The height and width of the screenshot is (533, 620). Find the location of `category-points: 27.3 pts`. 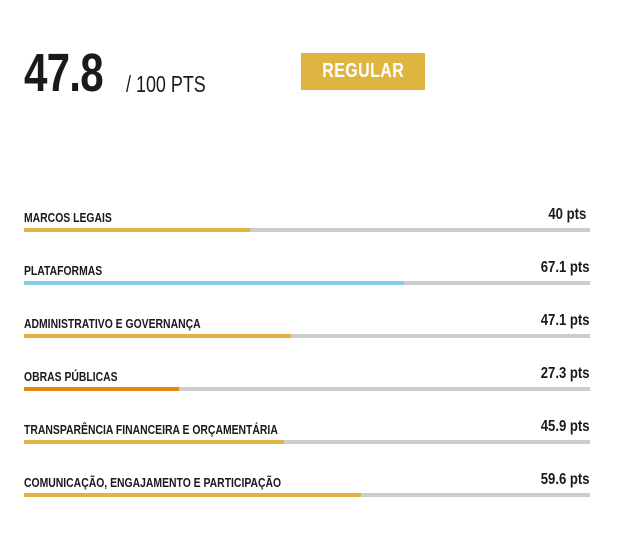

category-points: 27.3 pts is located at coordinates (565, 373).